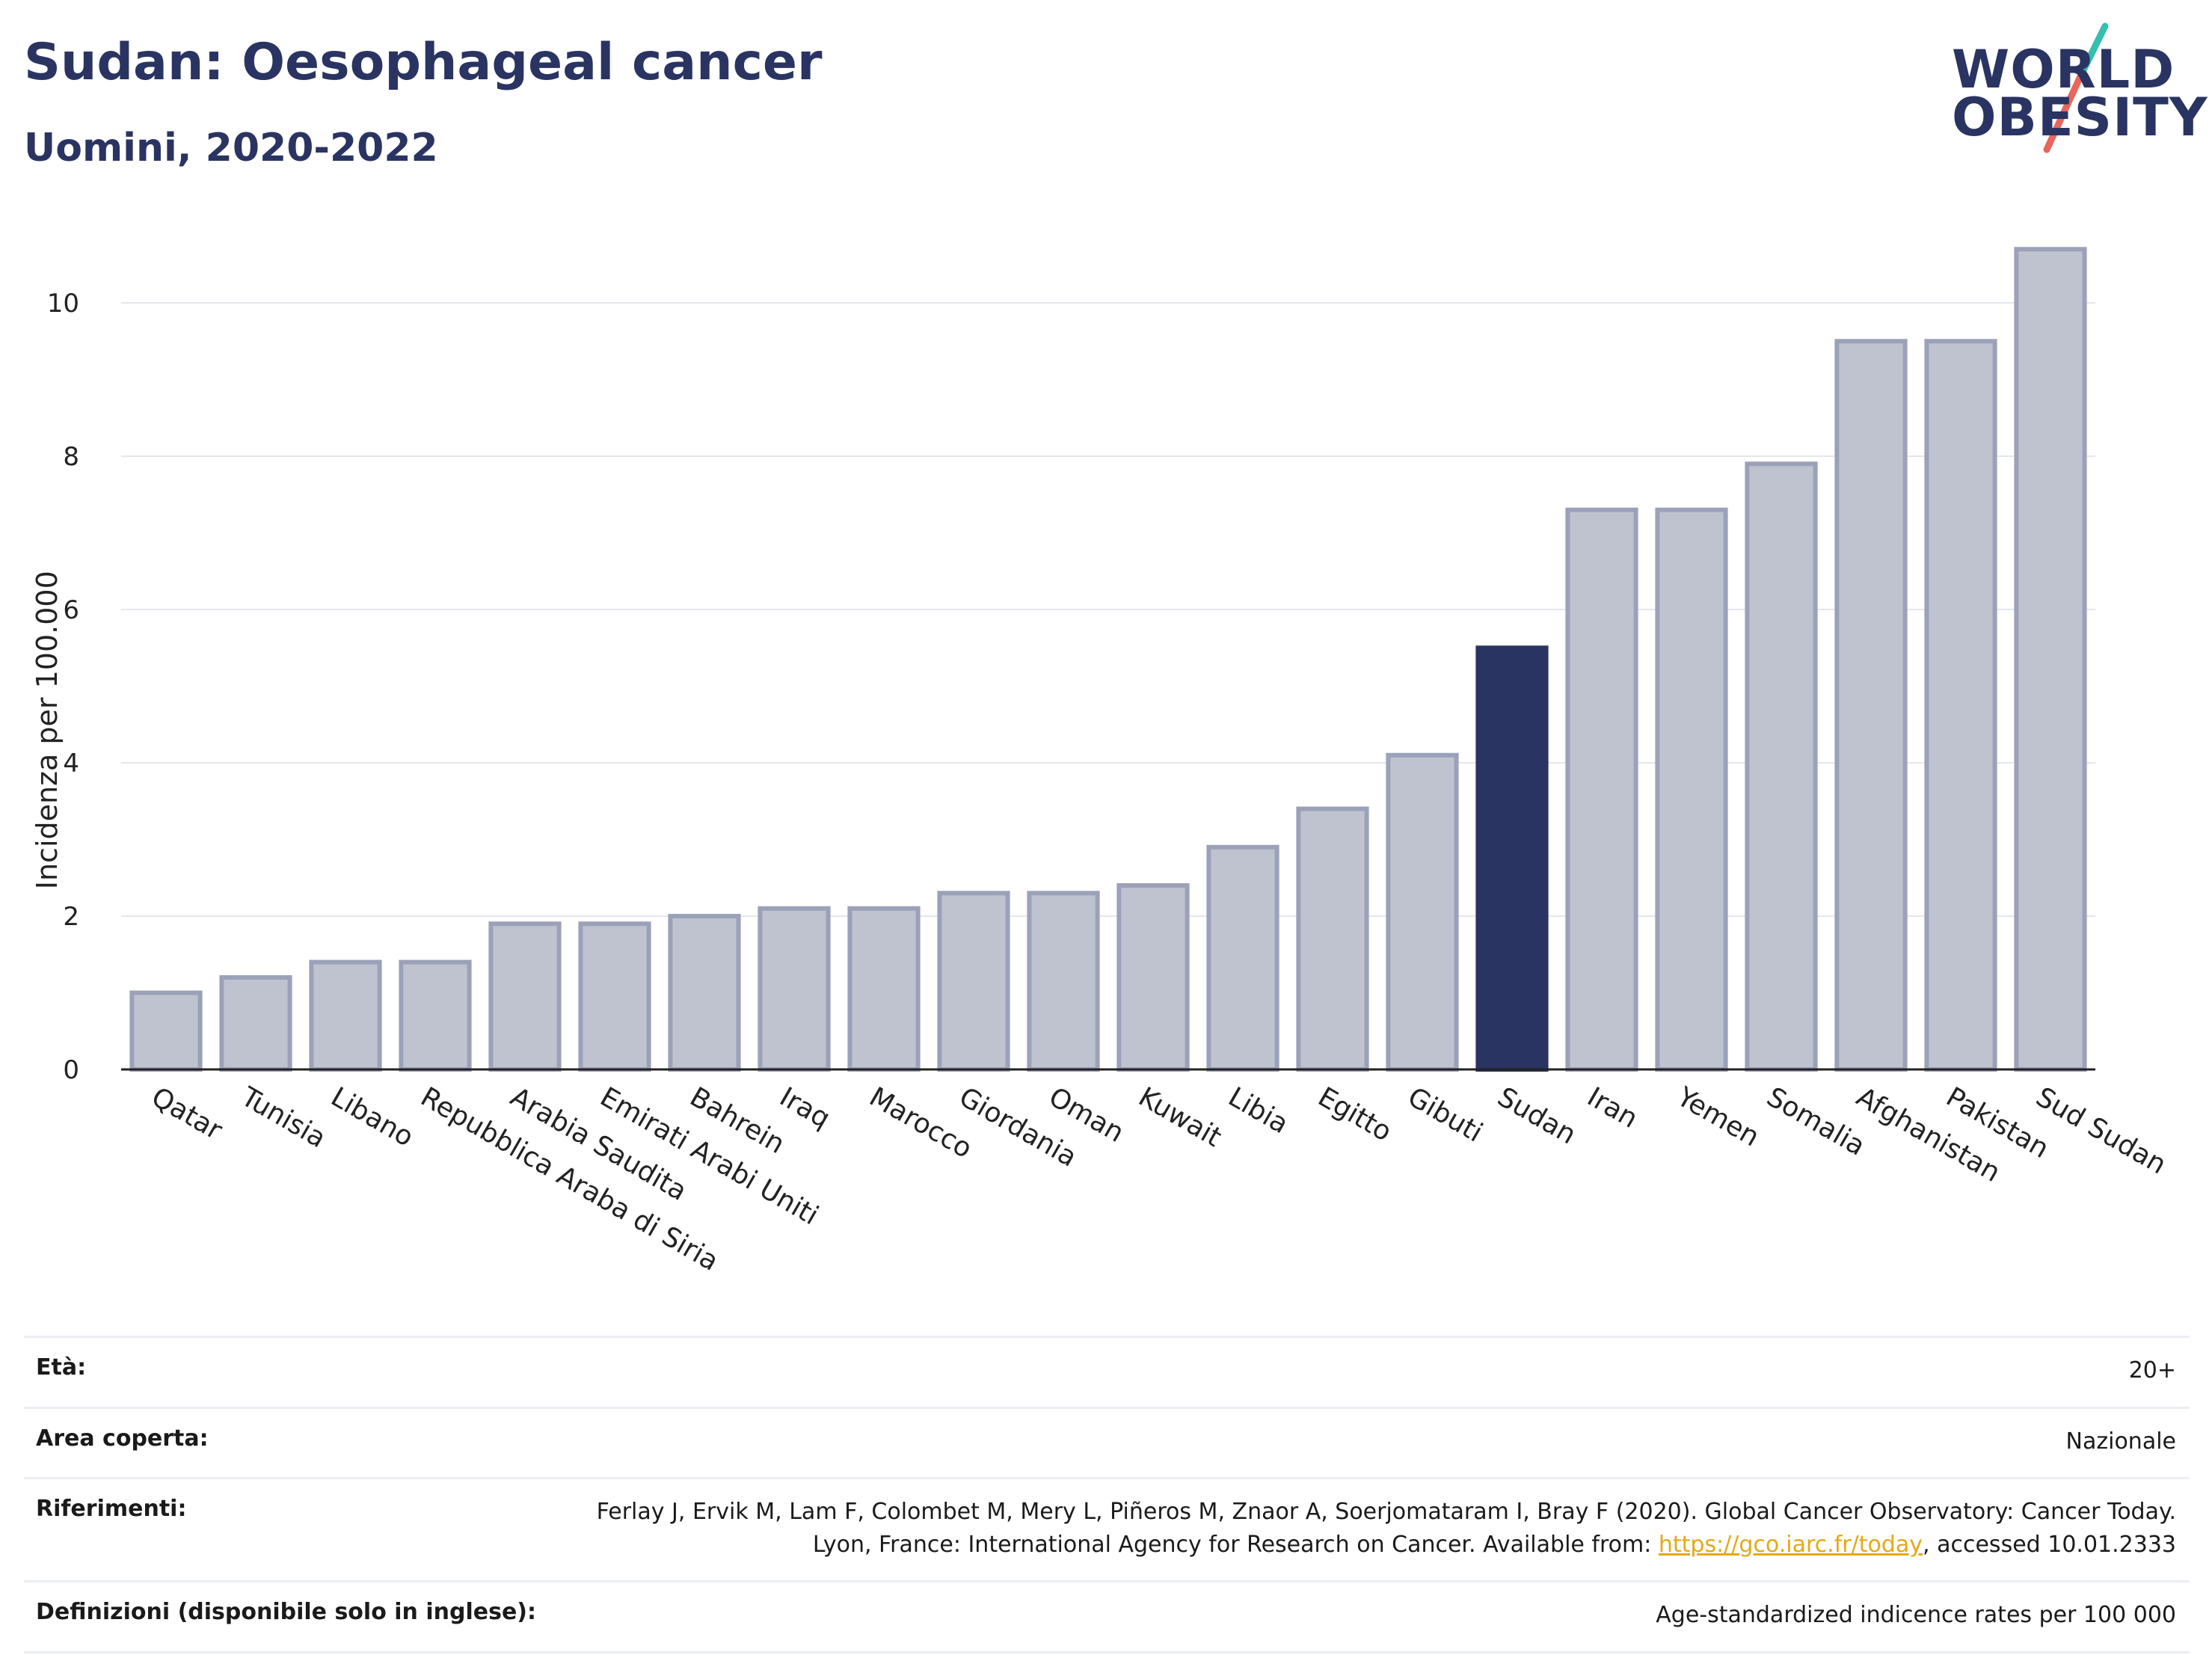  What do you see at coordinates (63, 304) in the screenshot?
I see `y-tick-label: 10` at bounding box center [63, 304].